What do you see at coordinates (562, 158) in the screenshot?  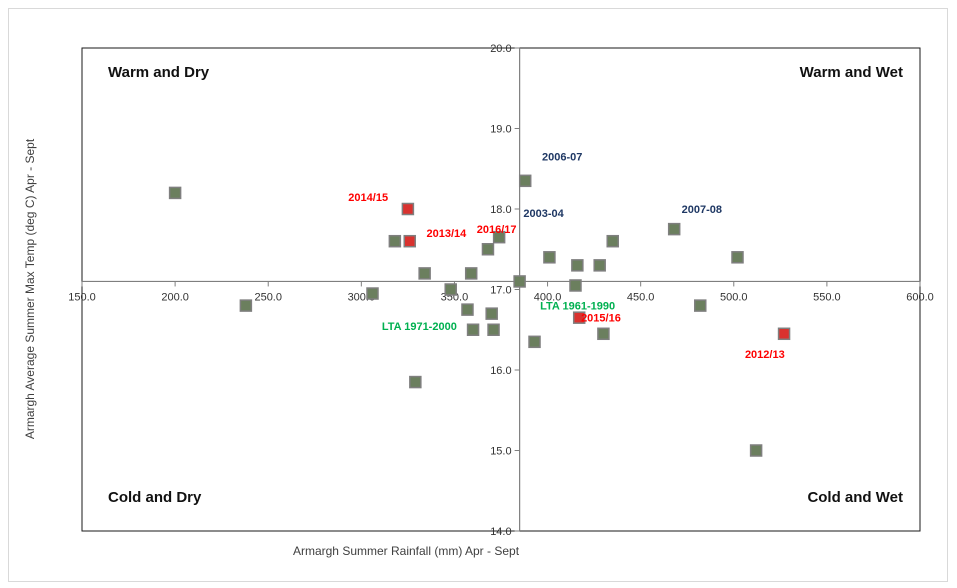 I see `data-label: 2006-07` at bounding box center [562, 158].